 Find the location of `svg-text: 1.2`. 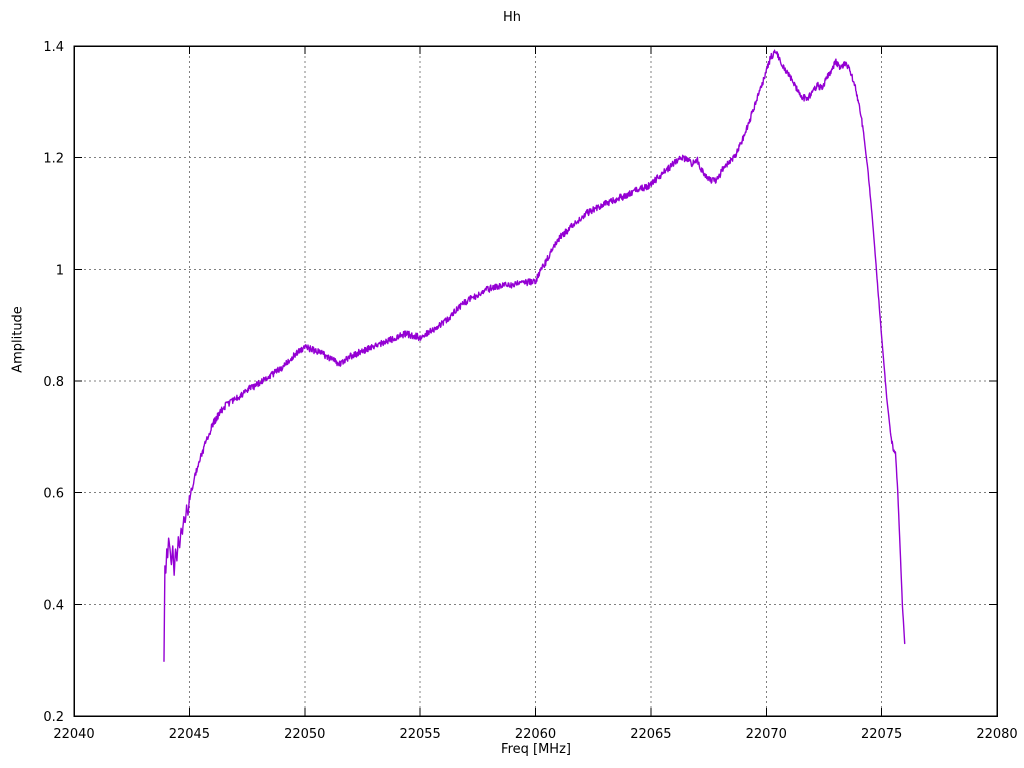

svg-text: 1.2 is located at coordinates (53, 159).